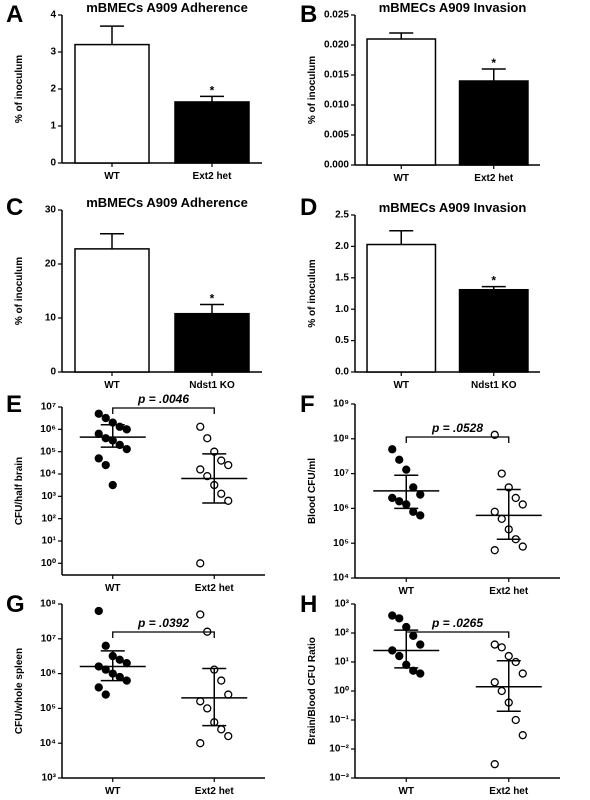  What do you see at coordinates (339, 778) in the screenshot?
I see `y-tick-label: 10⁻³` at bounding box center [339, 778].